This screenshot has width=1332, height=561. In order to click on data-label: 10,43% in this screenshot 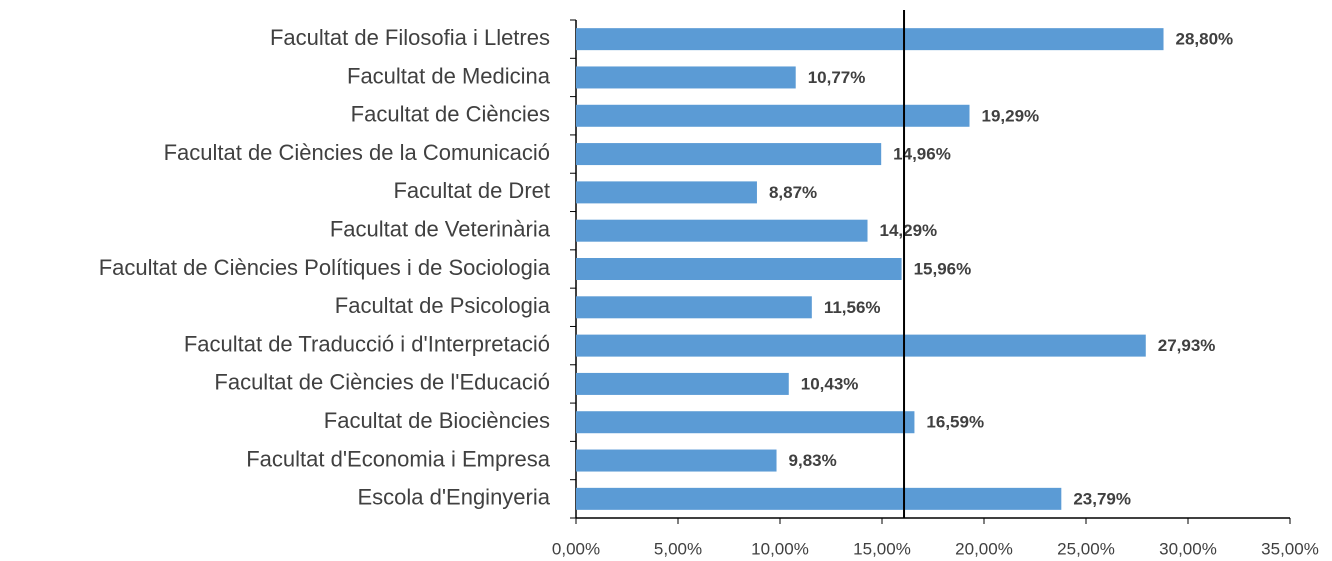, I will do `click(830, 383)`.